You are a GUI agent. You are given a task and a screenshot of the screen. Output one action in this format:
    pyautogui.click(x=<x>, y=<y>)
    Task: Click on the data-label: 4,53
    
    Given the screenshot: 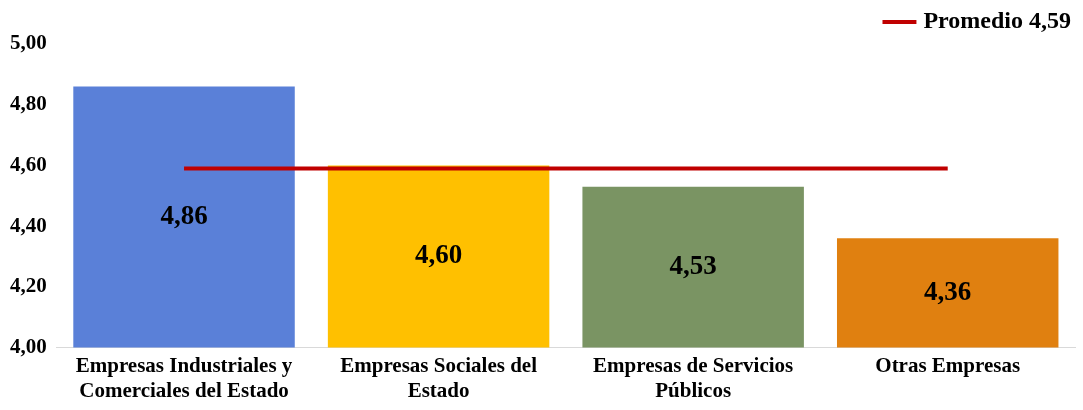 What is the action you would take?
    pyautogui.click(x=693, y=265)
    